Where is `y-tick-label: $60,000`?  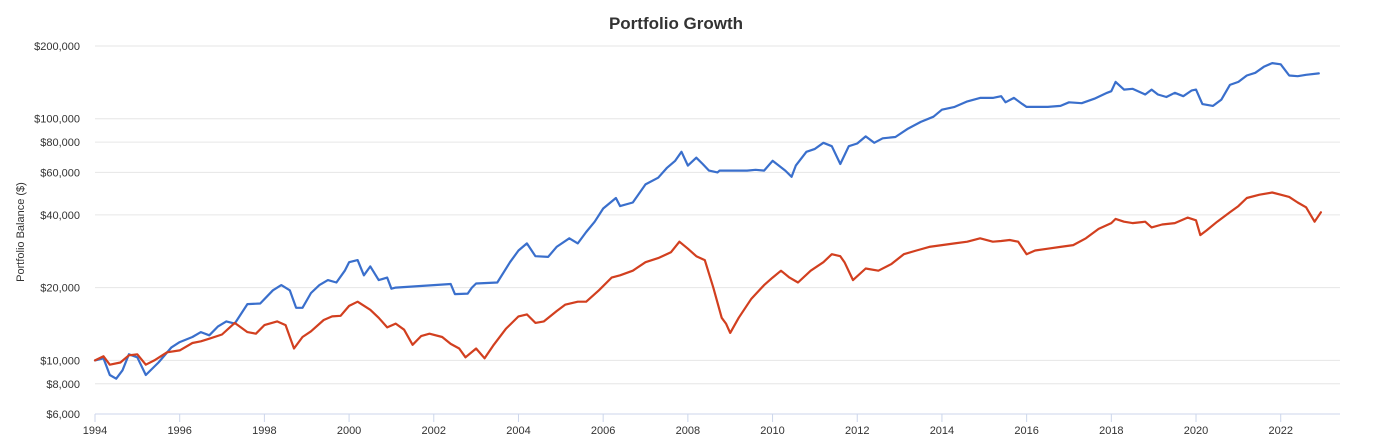 y-tick-label: $60,000 is located at coordinates (60, 173).